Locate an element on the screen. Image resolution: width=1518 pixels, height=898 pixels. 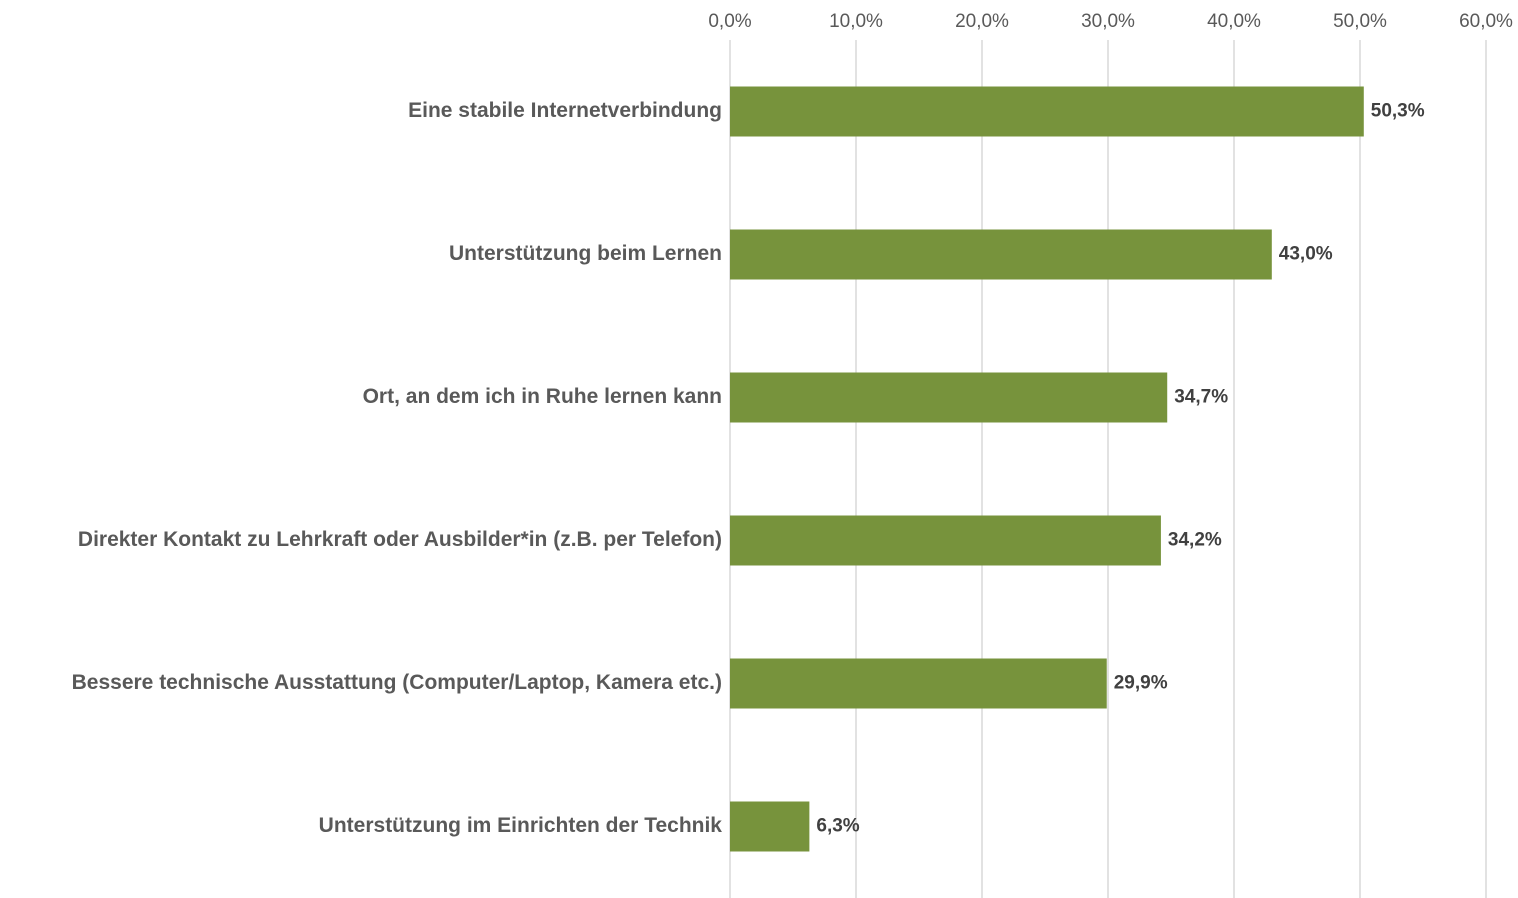
x-tick-label: 50,0% is located at coordinates (1360, 21).